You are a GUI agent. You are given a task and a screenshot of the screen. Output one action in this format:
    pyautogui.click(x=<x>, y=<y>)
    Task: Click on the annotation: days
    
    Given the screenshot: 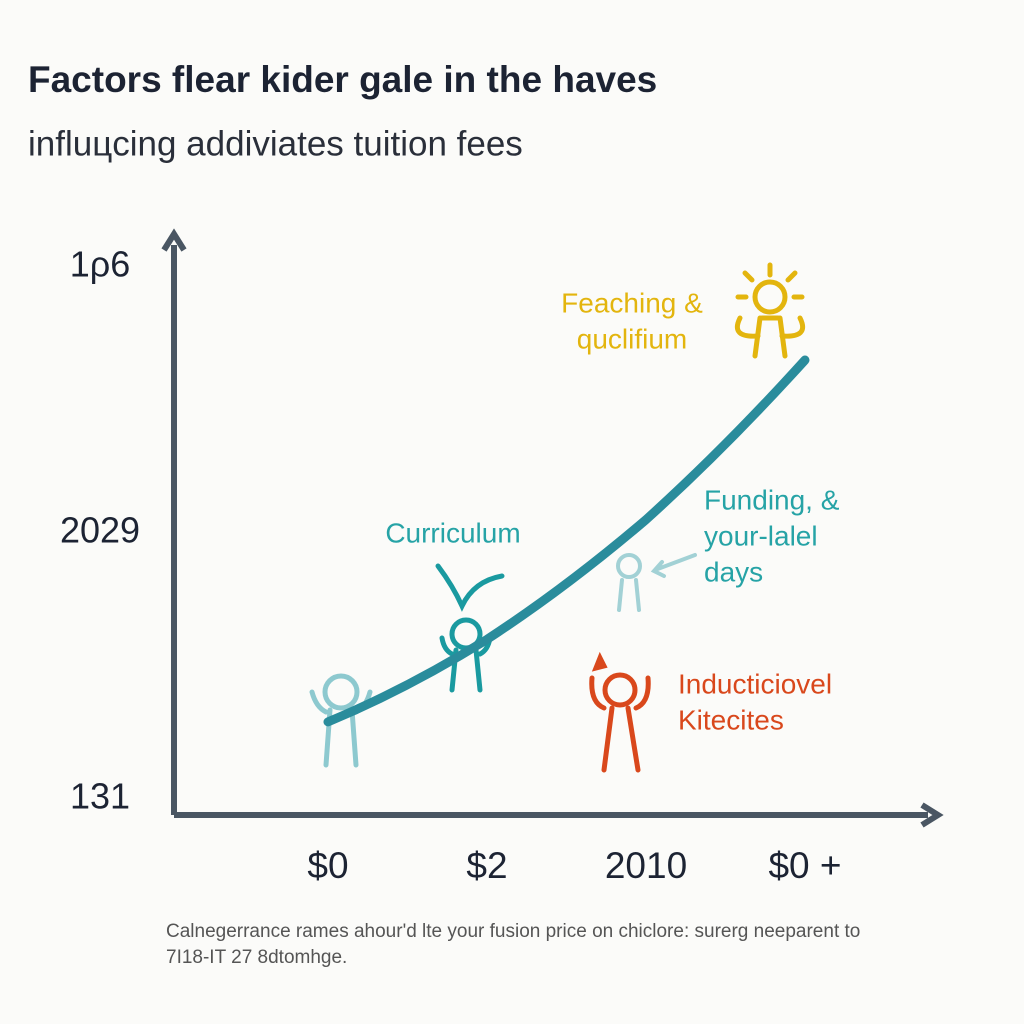 What is the action you would take?
    pyautogui.click(x=733, y=571)
    